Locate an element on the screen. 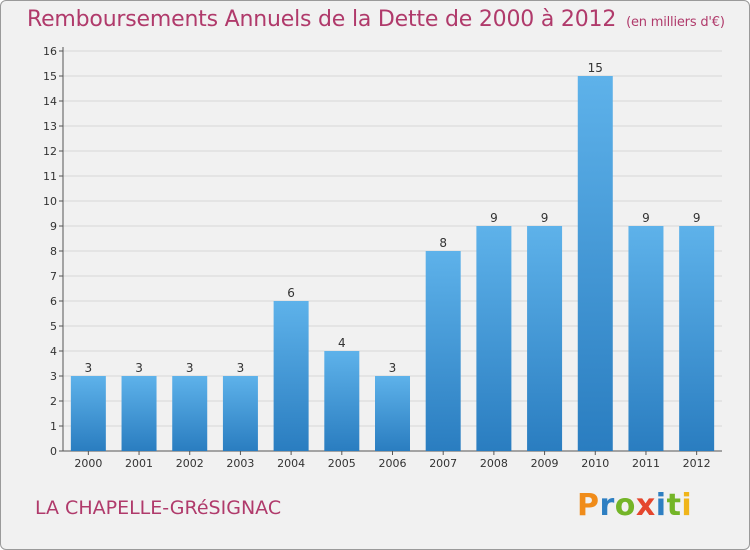 The width and height of the screenshot is (750, 550). y-tick-label: 5 is located at coordinates (53, 326).